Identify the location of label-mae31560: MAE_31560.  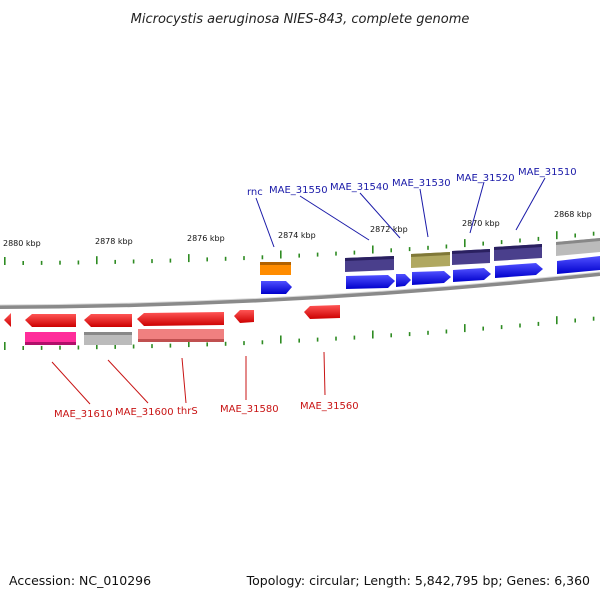
(329, 406).